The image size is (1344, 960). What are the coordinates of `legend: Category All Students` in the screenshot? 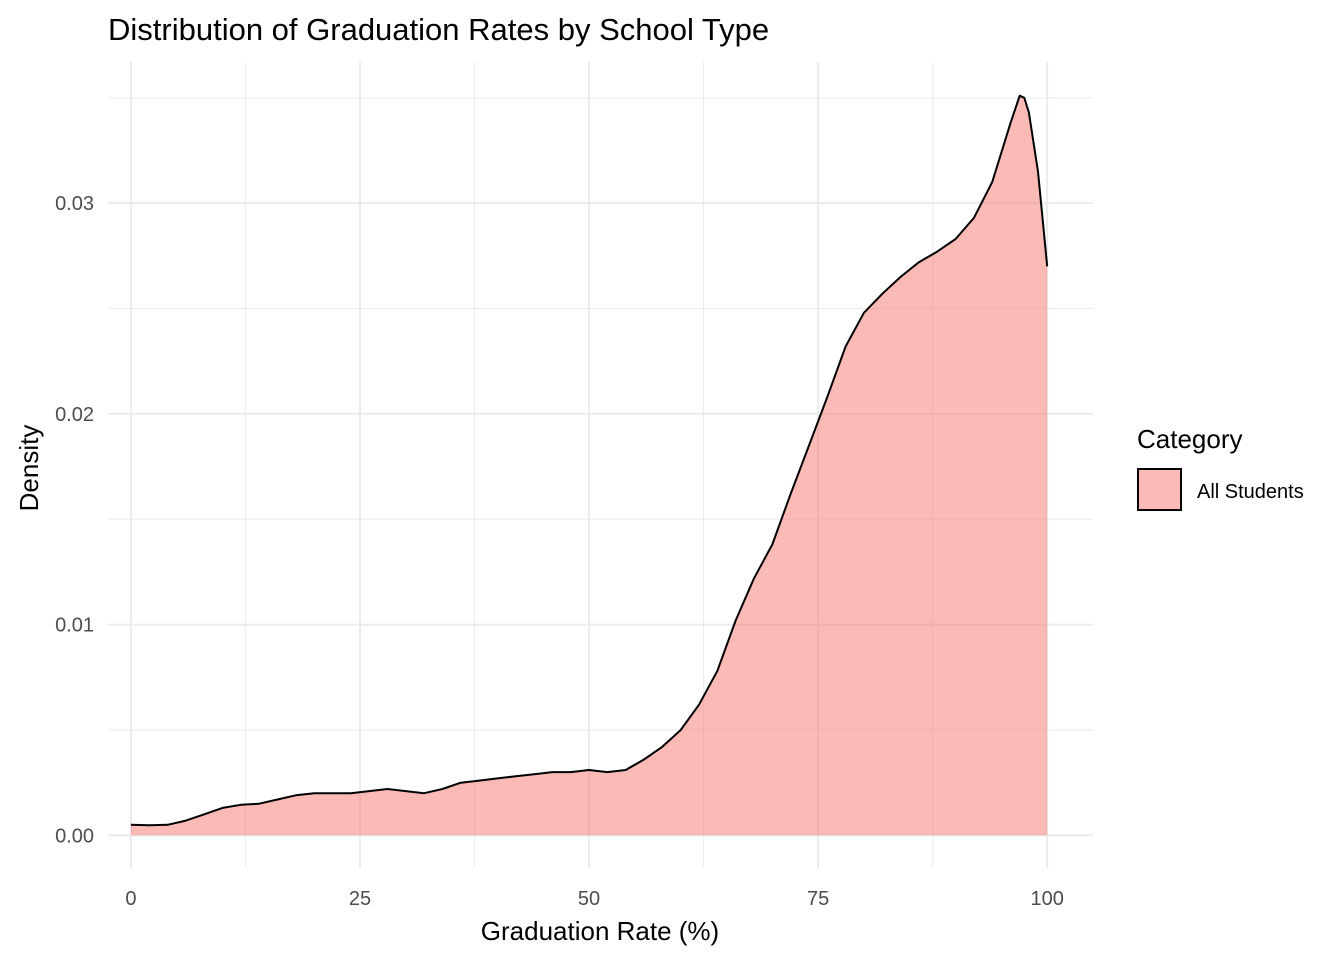 It's located at (1220, 467).